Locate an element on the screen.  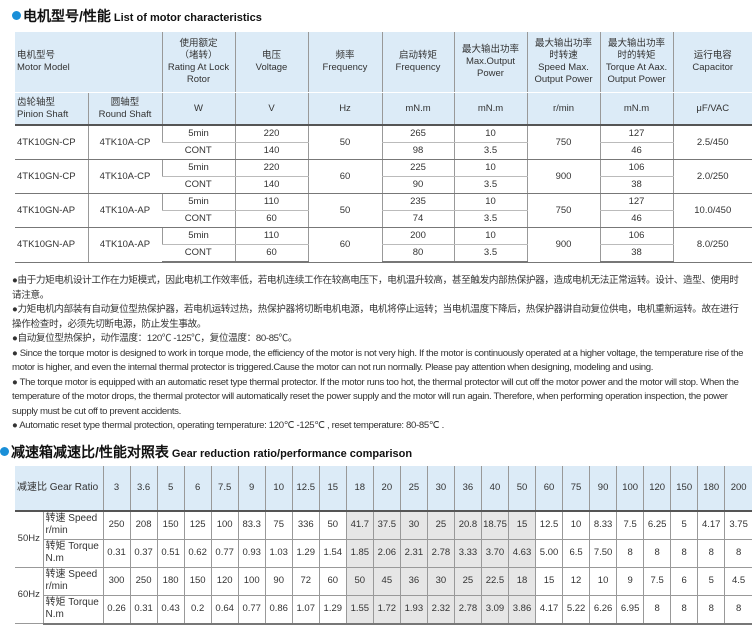
torque-value: 0.93 is located at coordinates (251, 553).